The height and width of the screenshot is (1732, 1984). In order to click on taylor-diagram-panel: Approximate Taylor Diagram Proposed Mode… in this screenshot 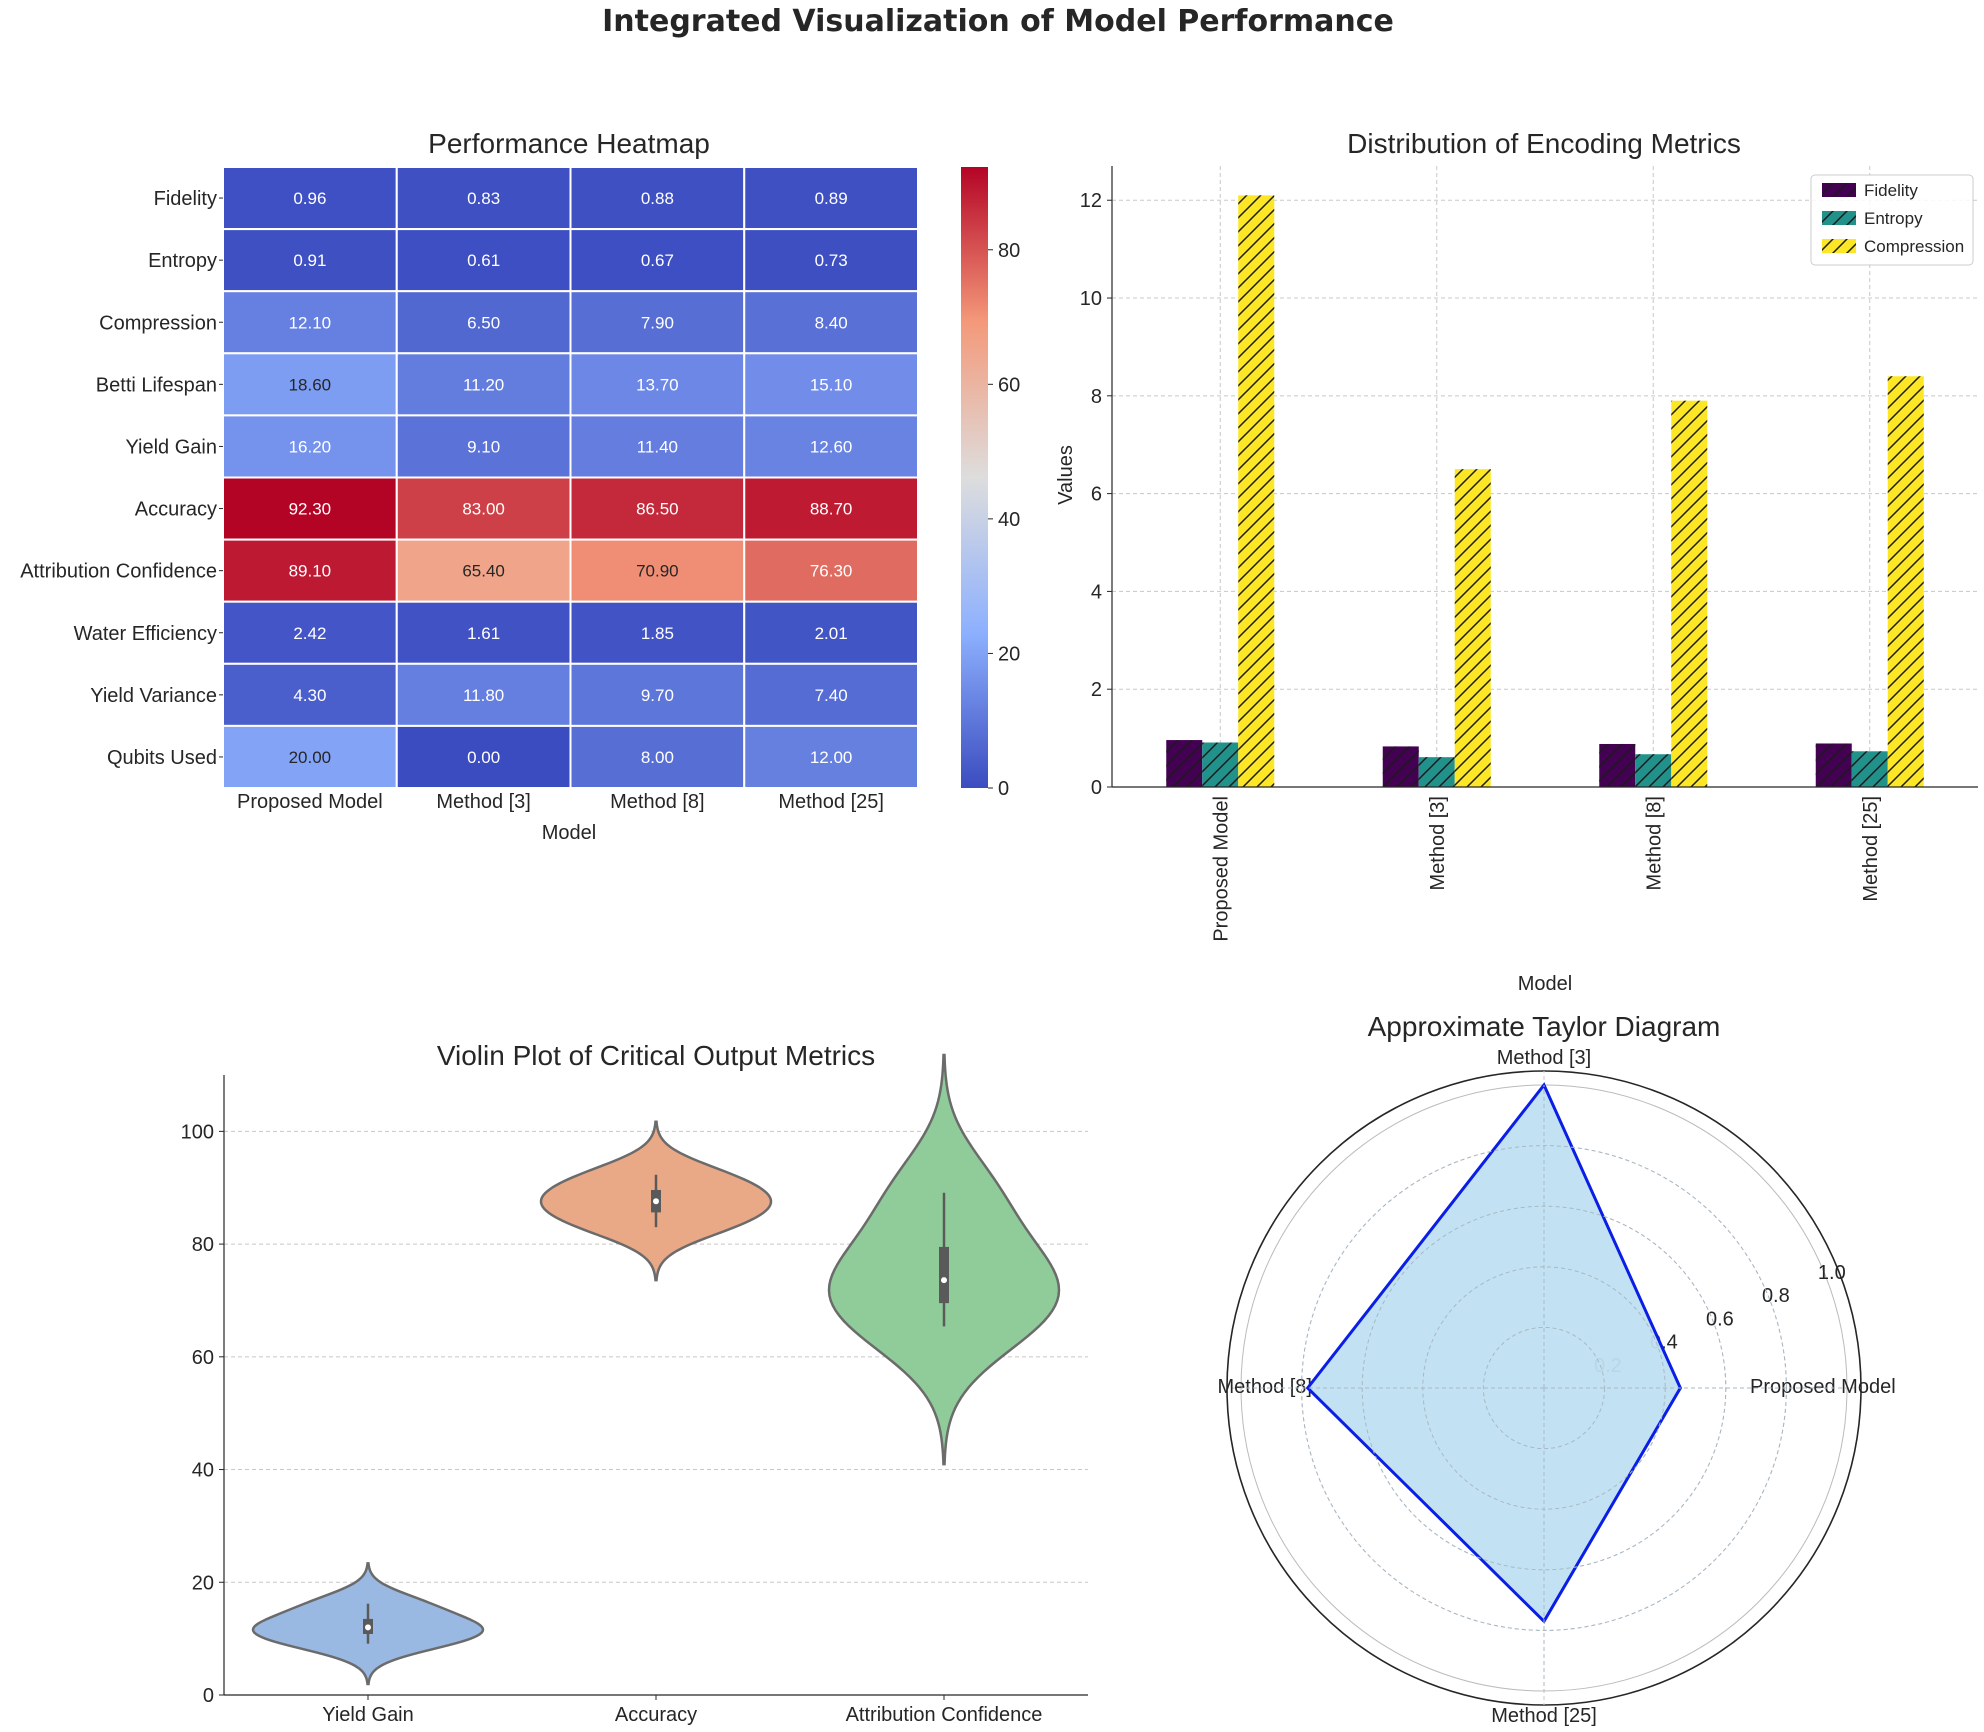, I will do `click(1556, 1369)`.